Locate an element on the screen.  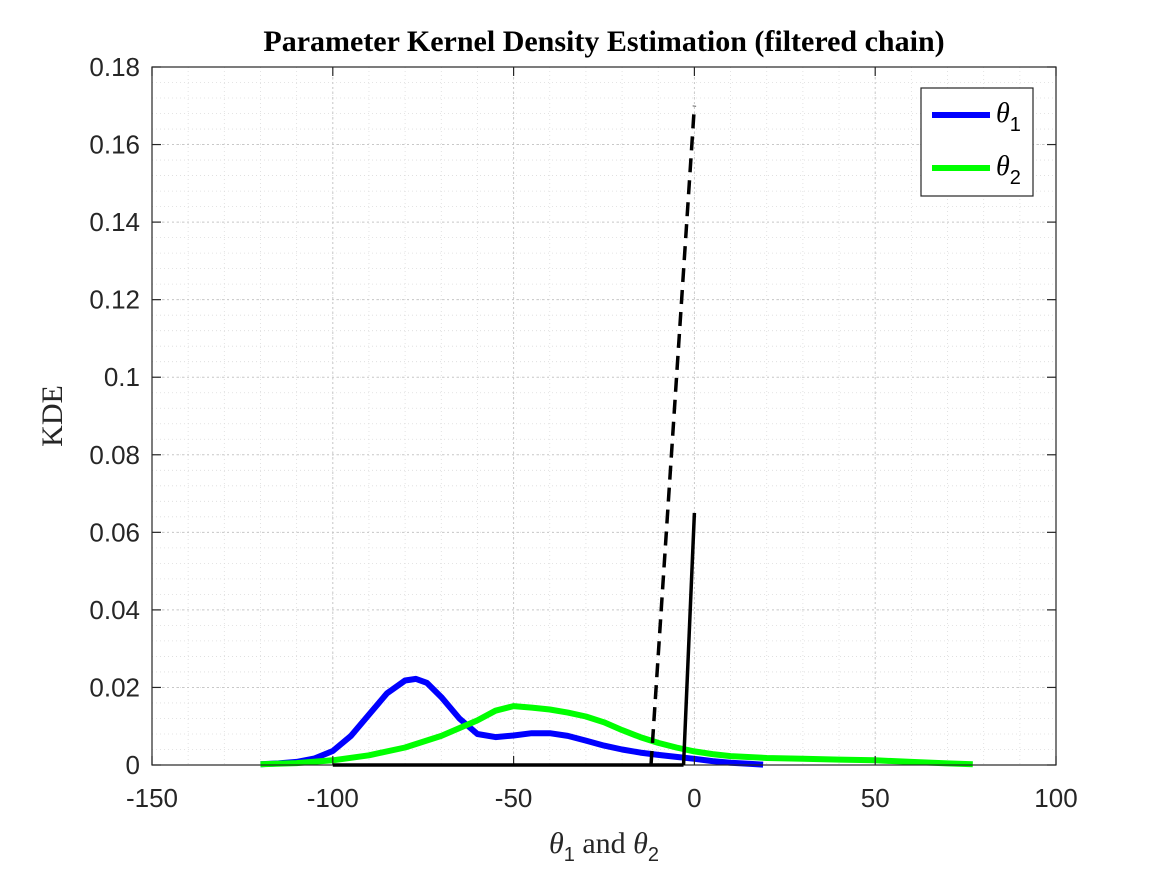
x-tick-label: 0 is located at coordinates (694, 798).